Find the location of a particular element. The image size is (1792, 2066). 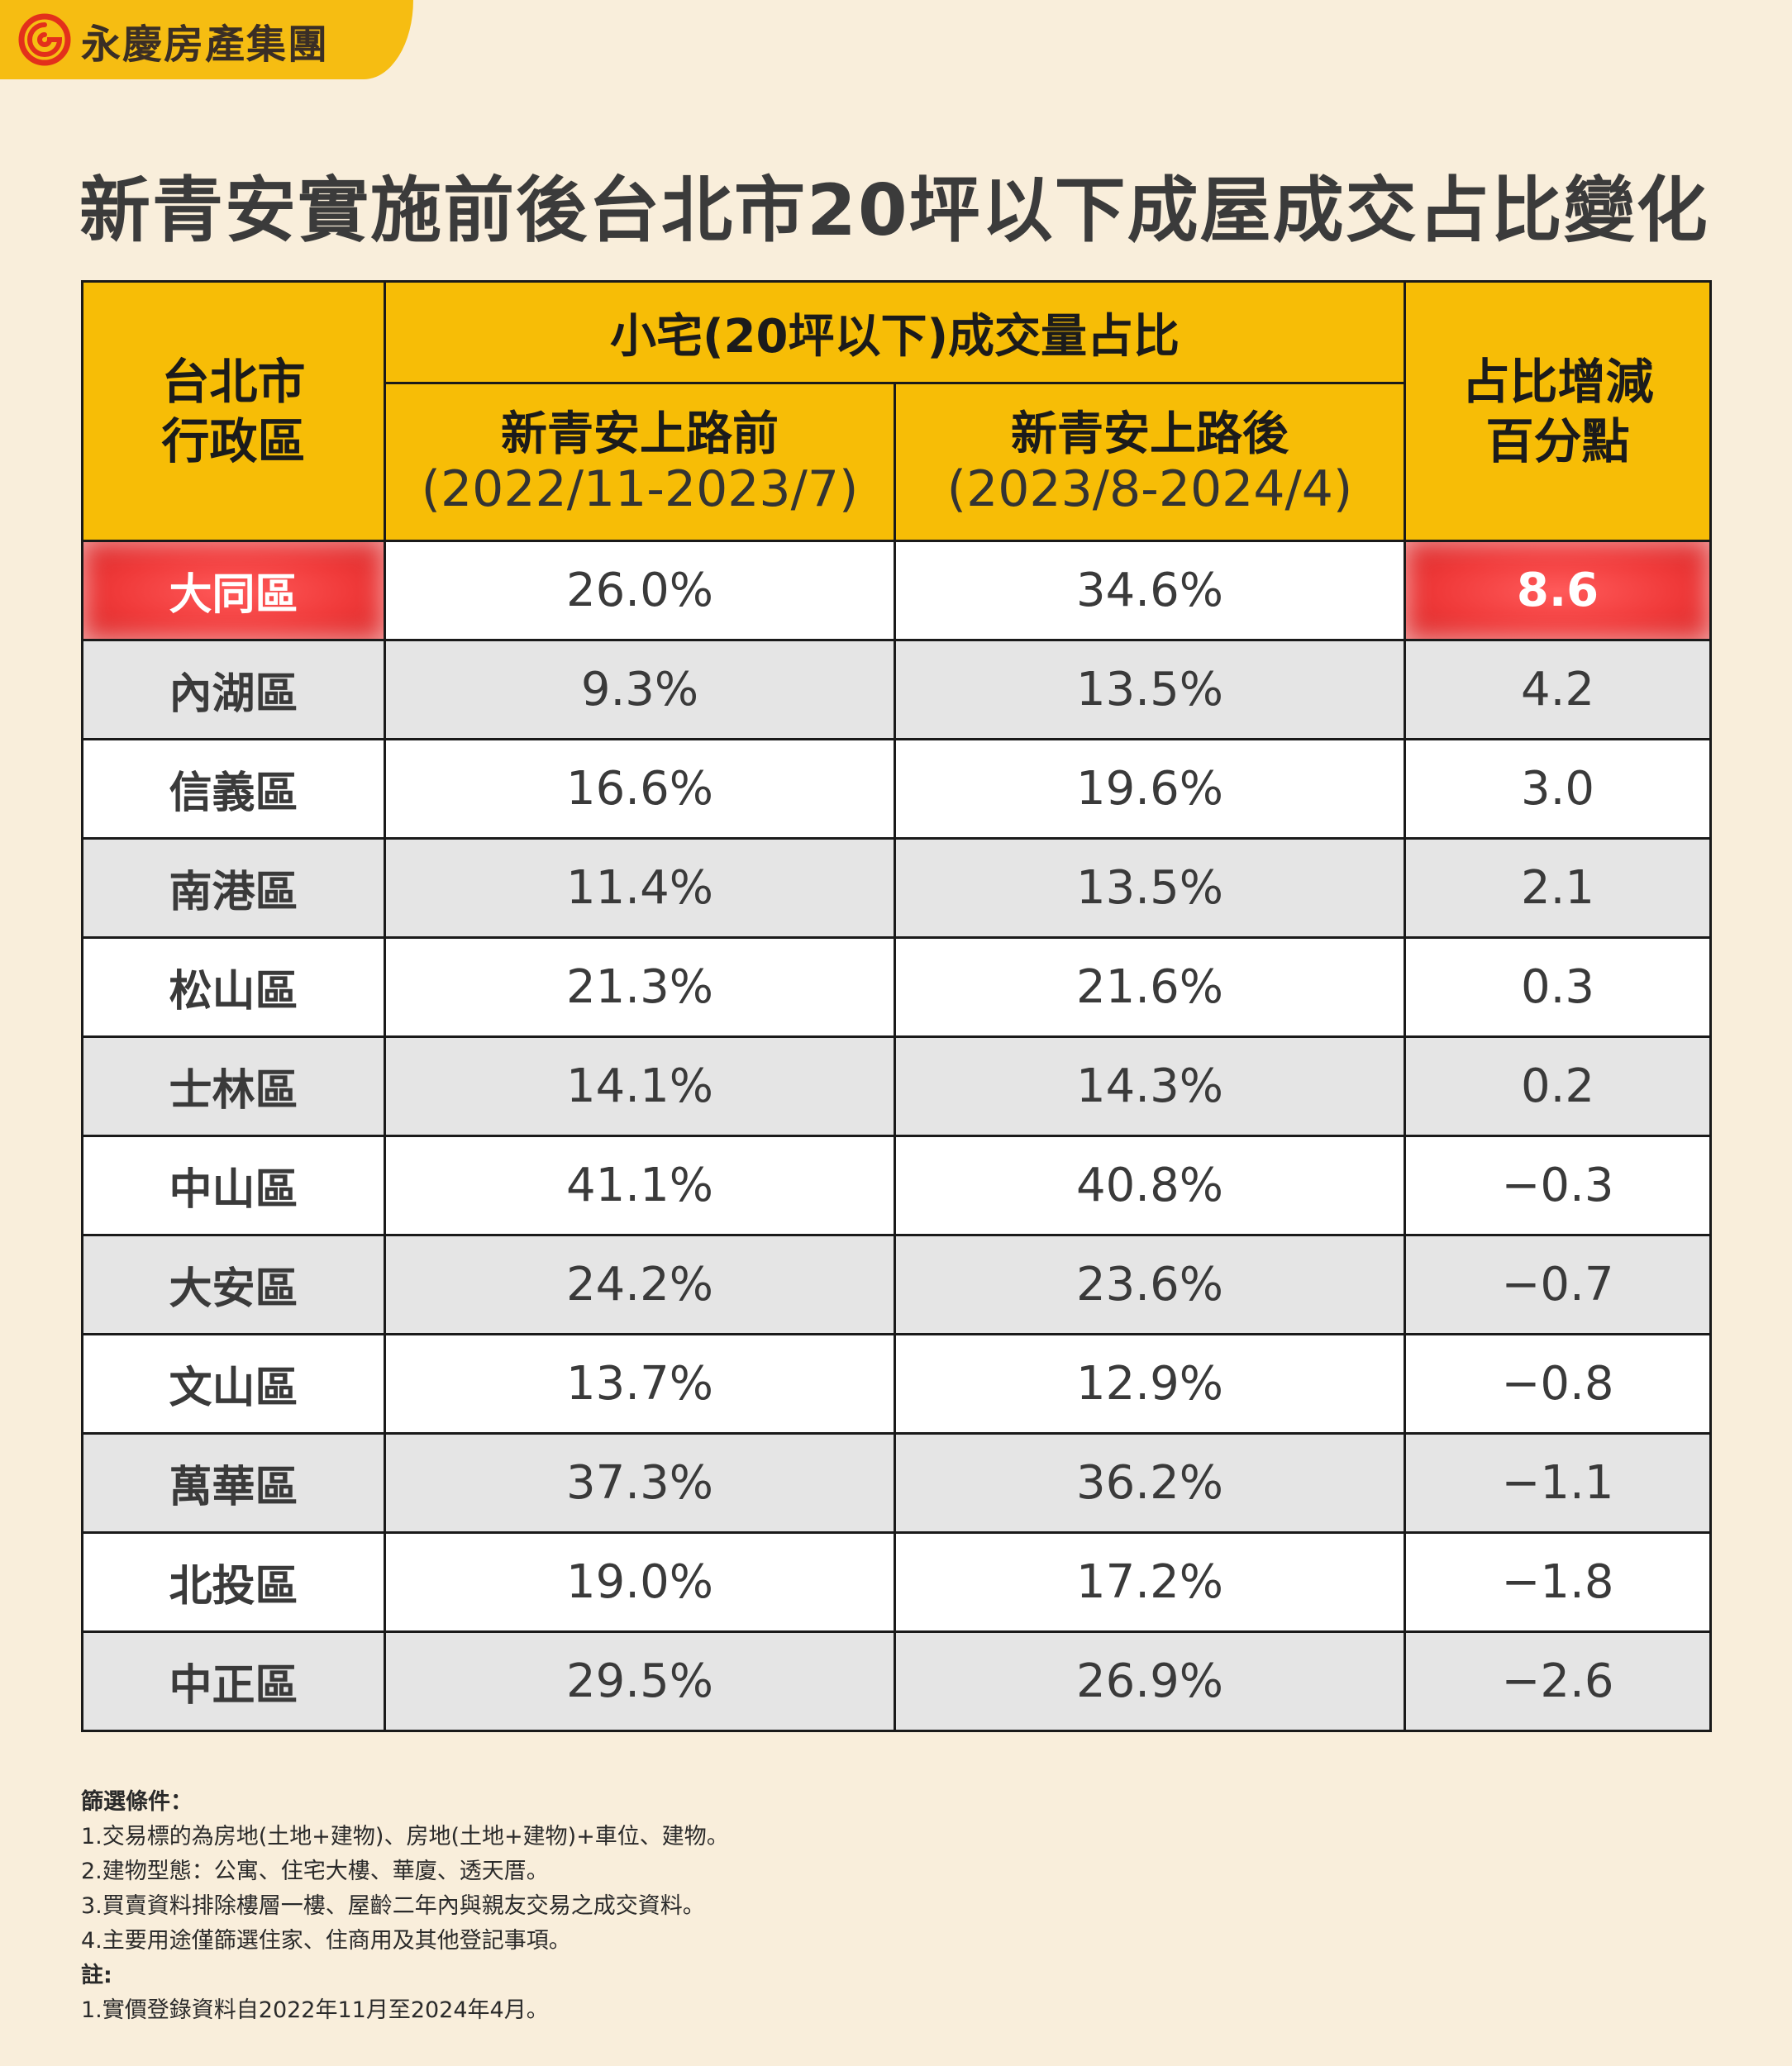

after-value-cell: 34.6% is located at coordinates (1150, 590).